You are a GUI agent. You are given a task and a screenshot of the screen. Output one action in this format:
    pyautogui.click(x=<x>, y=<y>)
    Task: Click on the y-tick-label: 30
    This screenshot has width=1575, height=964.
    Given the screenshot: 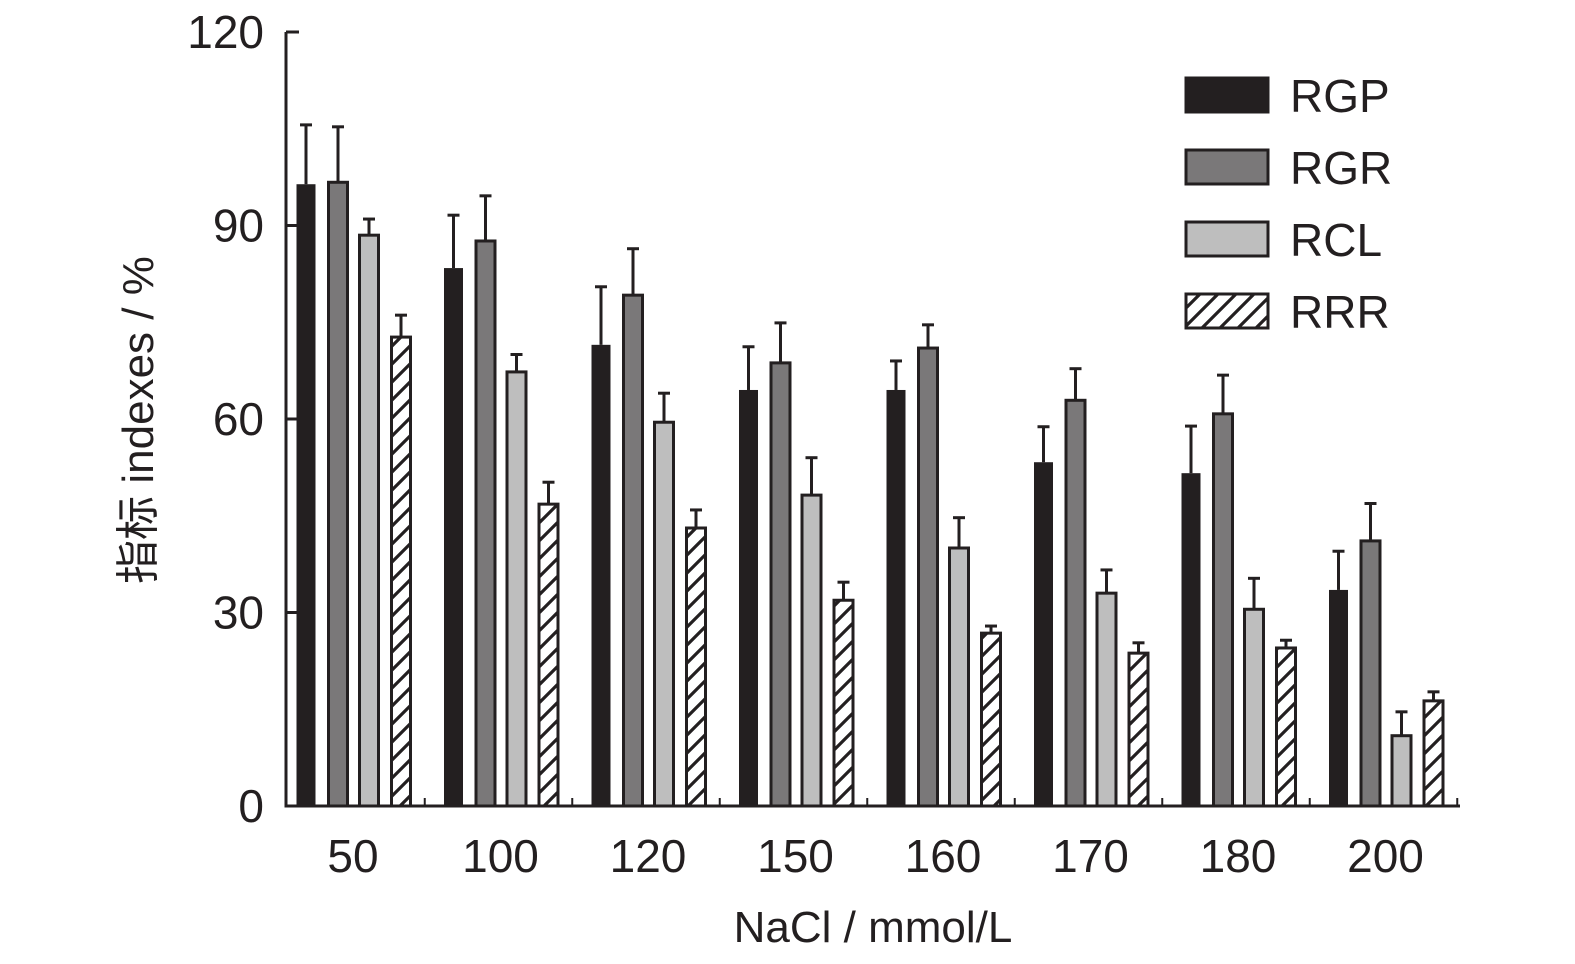 What is the action you would take?
    pyautogui.click(x=238, y=613)
    